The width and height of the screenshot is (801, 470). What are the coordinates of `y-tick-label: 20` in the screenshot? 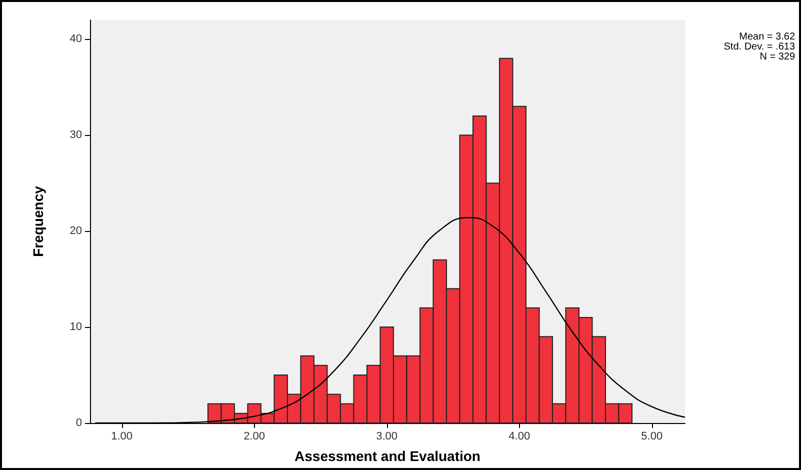 It's located at (76, 231).